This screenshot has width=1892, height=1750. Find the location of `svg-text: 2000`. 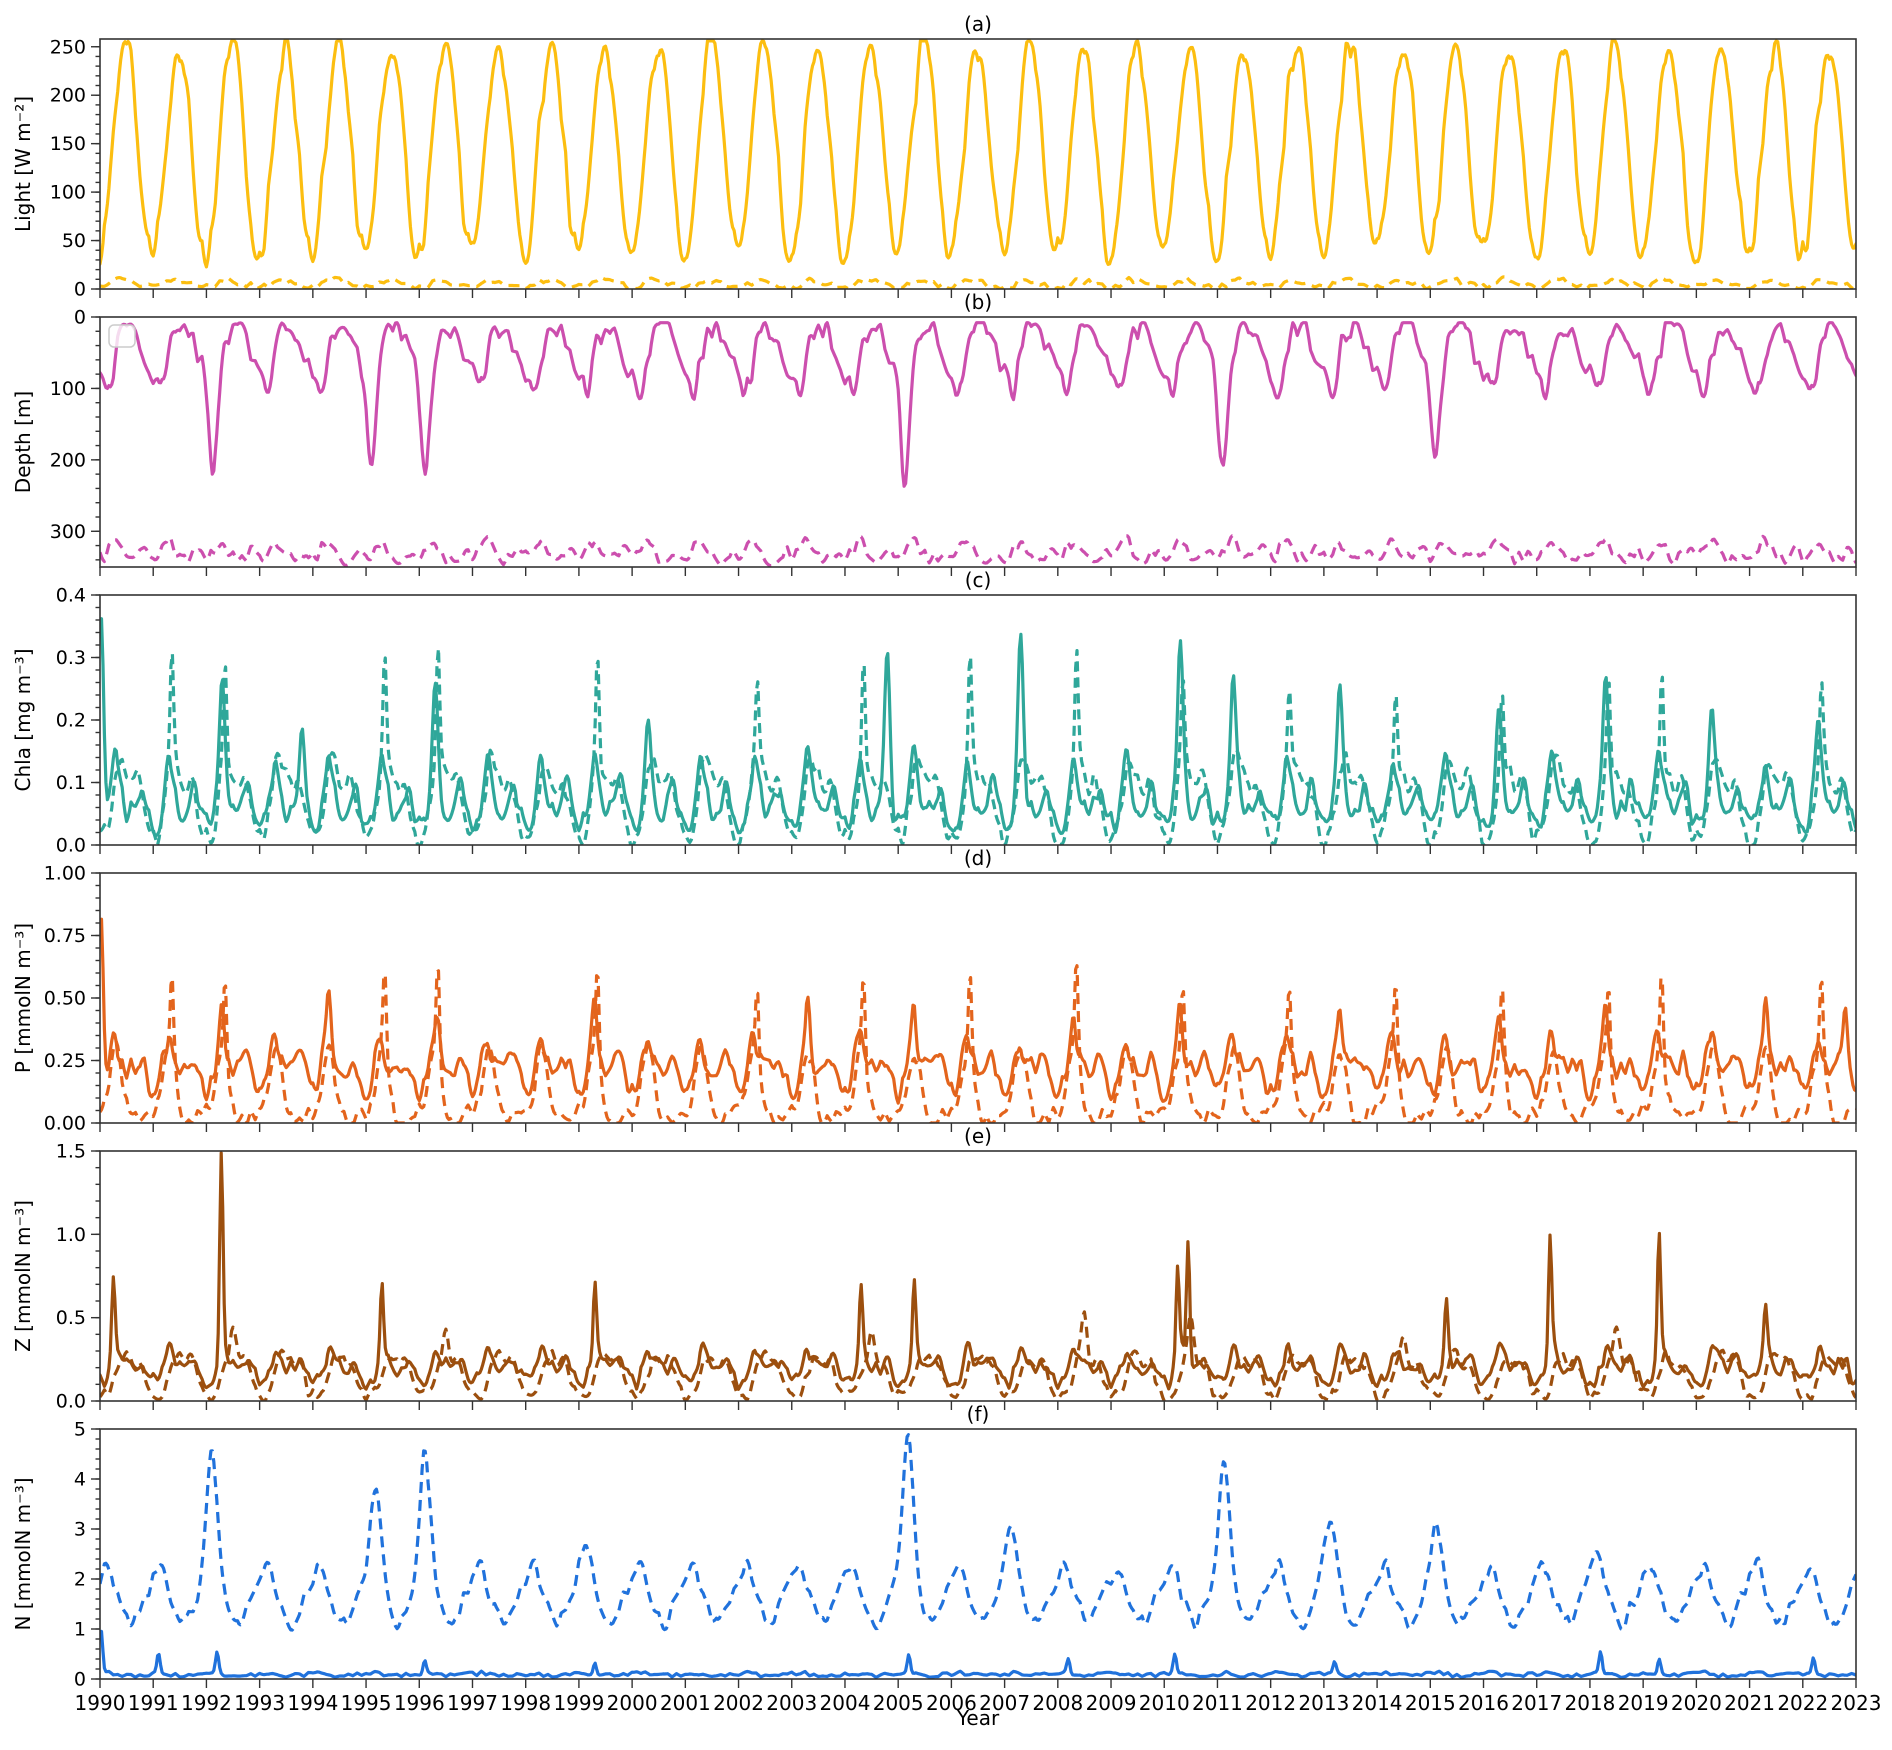

svg-text: 2000 is located at coordinates (632, 1703).